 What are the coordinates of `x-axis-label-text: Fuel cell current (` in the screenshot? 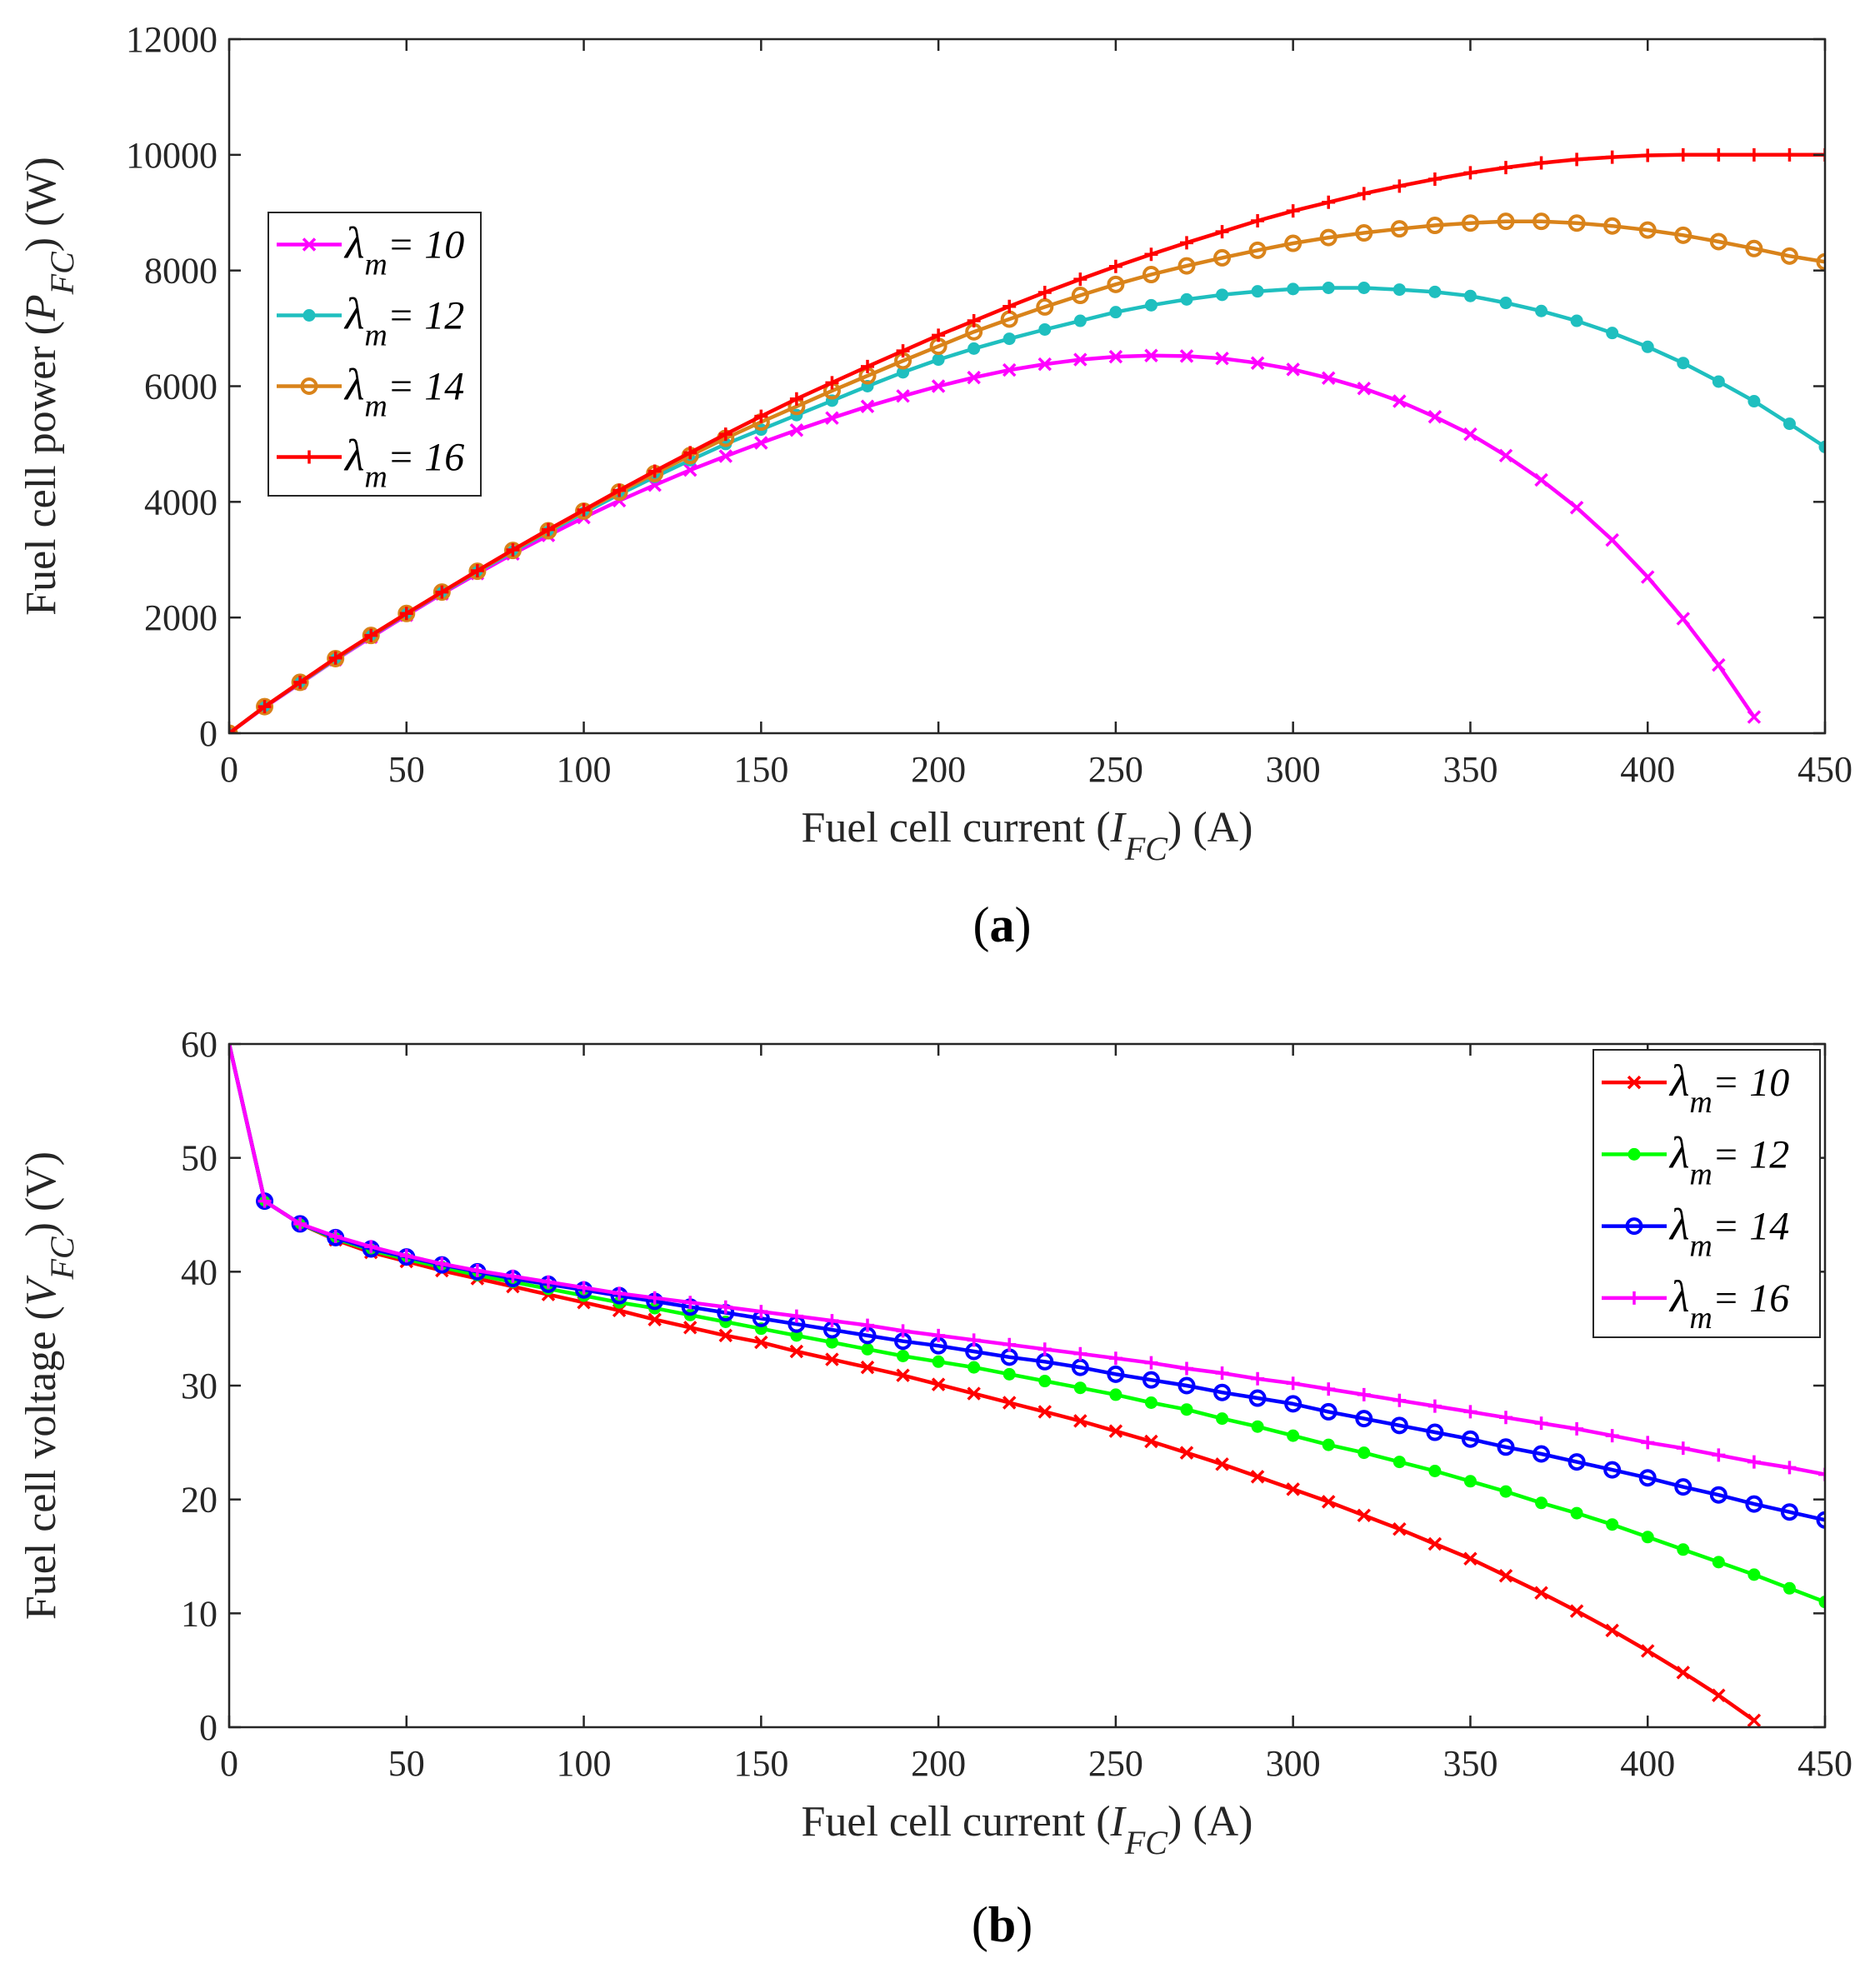 It's located at (955, 1822).